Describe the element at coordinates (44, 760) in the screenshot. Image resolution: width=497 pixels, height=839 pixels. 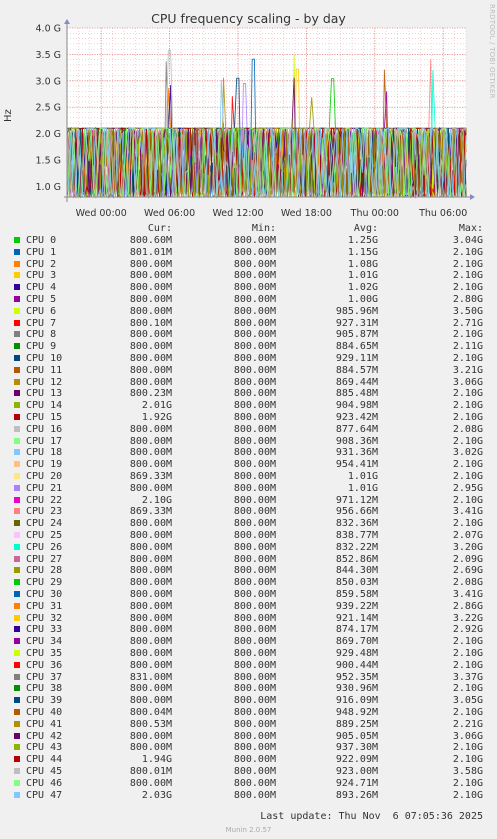
I see `legend-name: CPU 44` at that location.